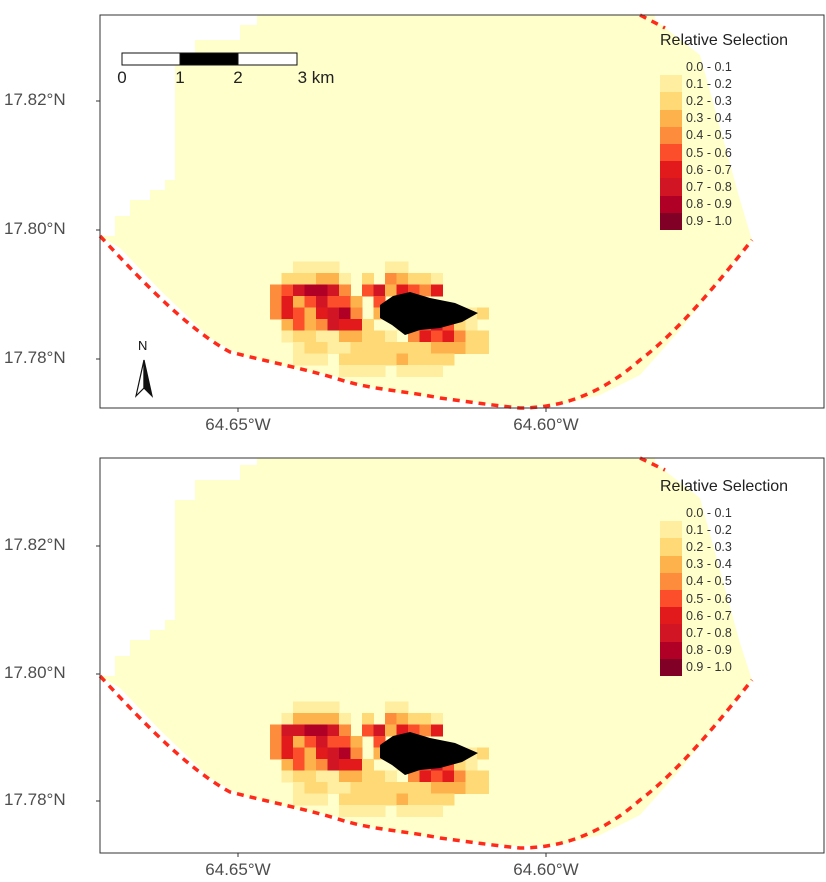 This screenshot has height=882, width=826. Describe the element at coordinates (709, 66) in the screenshot. I see `legend-label: 0.0 - 0.1` at that location.